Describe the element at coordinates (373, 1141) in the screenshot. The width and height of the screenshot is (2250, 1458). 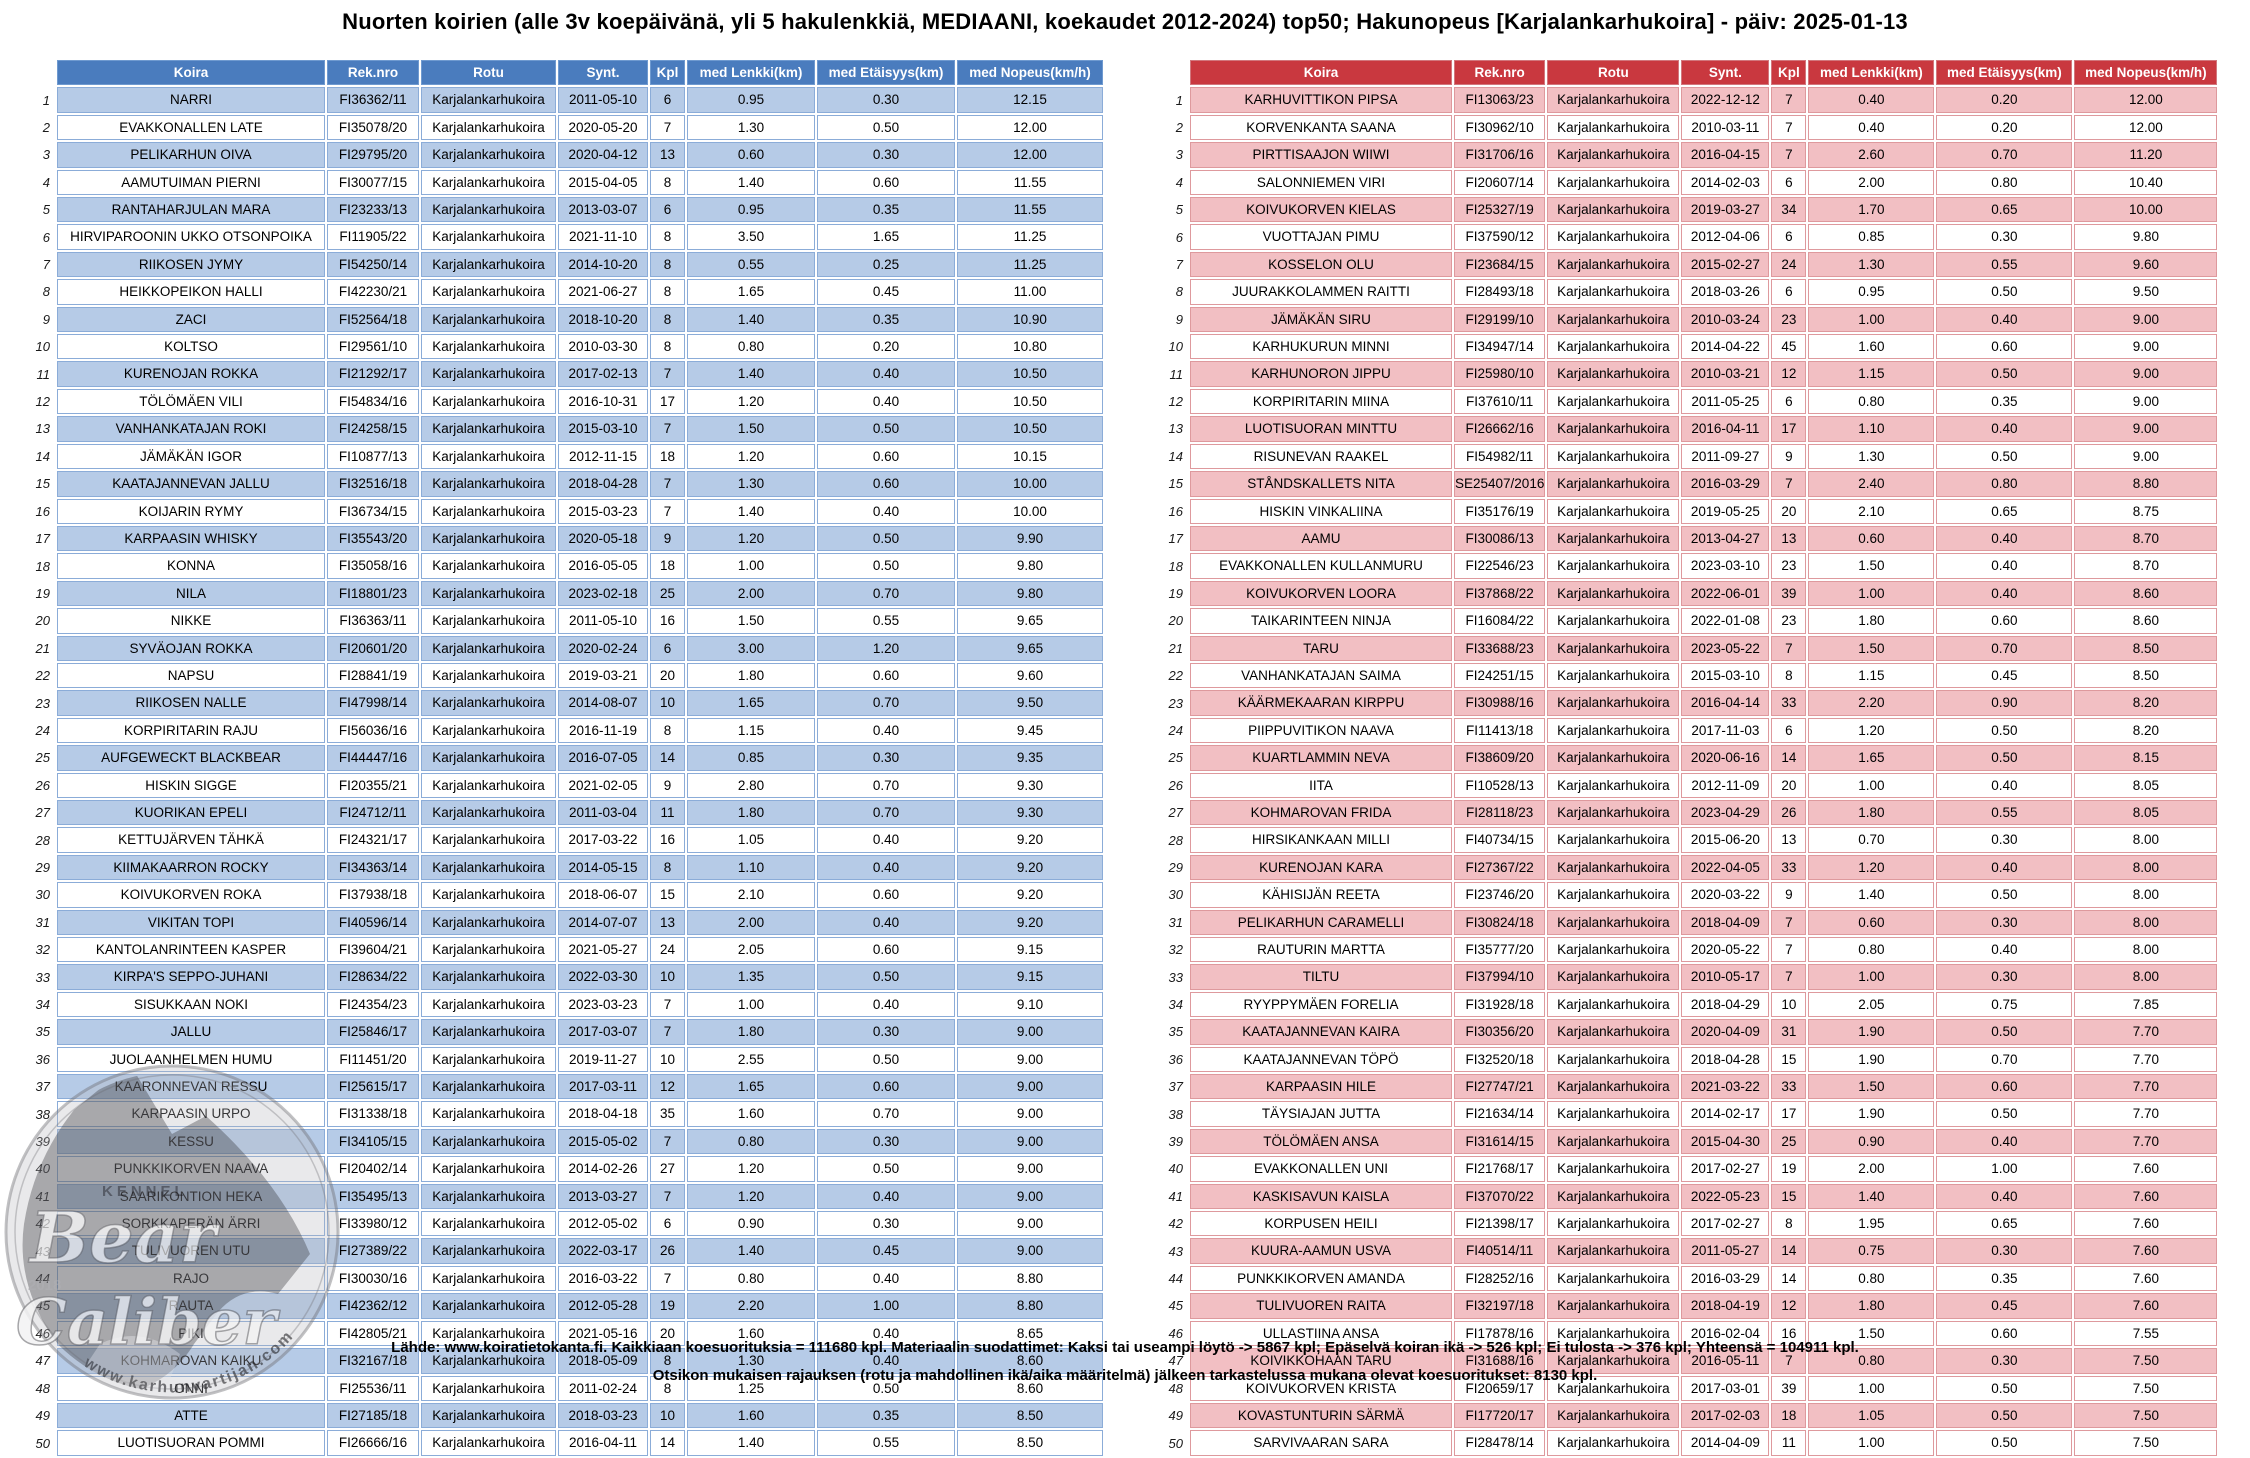
I see `reg-number-cell: FI34105/15` at that location.